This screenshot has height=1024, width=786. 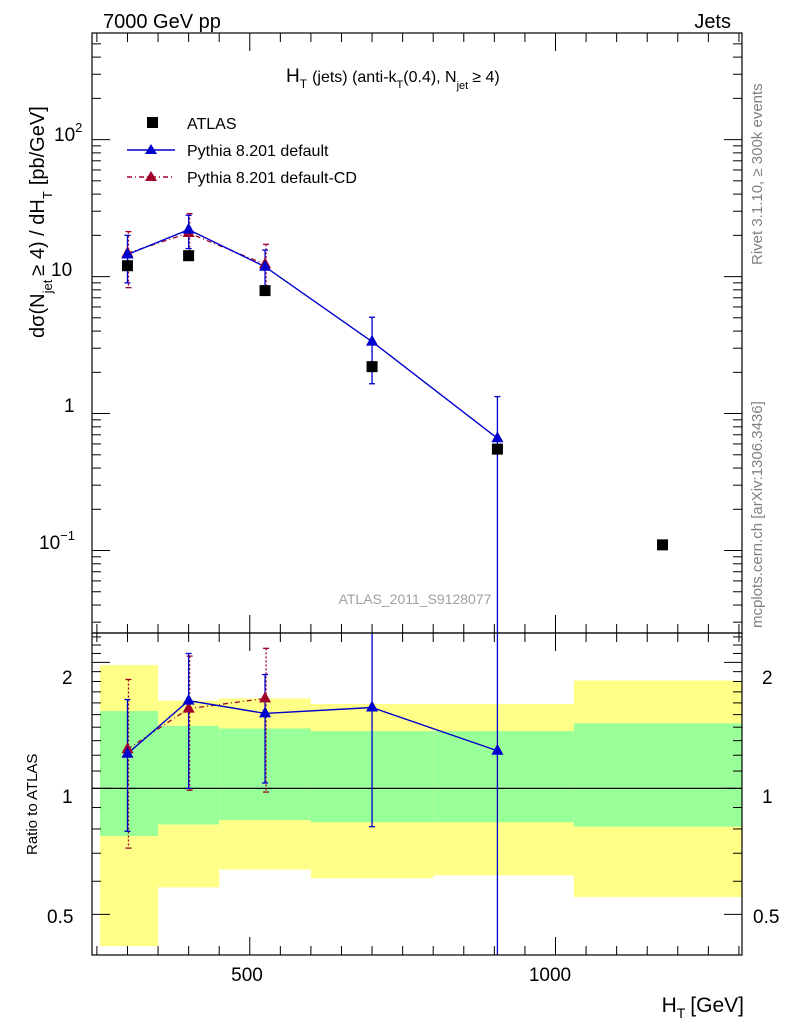 I want to click on energy-label: 7000 GeV pp, so click(x=162, y=22).